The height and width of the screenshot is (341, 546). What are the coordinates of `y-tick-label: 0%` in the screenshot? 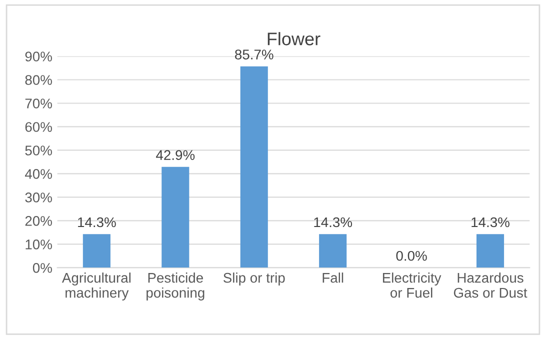 It's located at (42, 268).